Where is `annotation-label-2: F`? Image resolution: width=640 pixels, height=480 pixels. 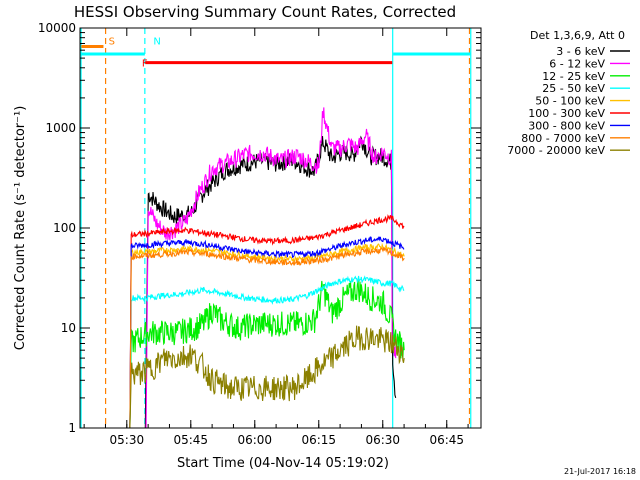 annotation-label-2: F is located at coordinates (145, 64).